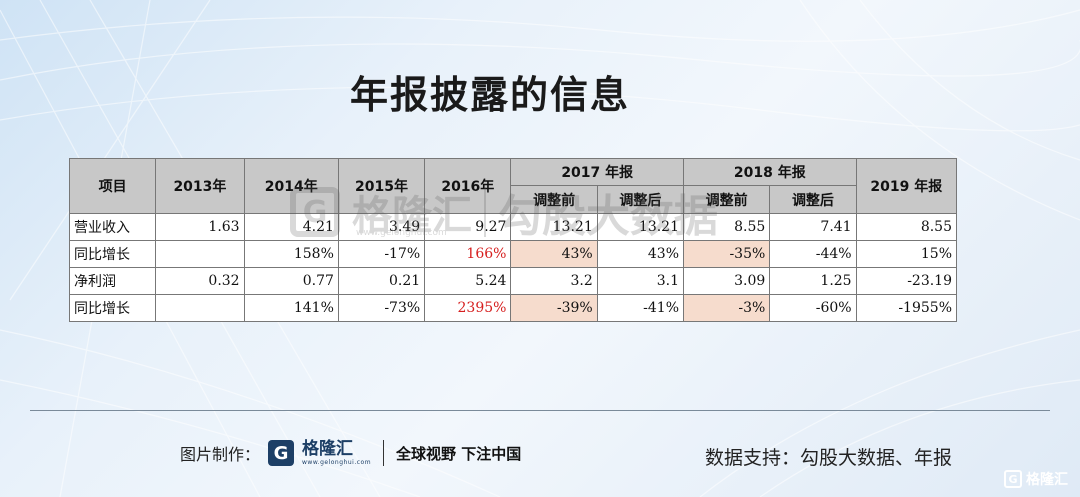  I want to click on table-cell-highlight: -39%, so click(554, 308).